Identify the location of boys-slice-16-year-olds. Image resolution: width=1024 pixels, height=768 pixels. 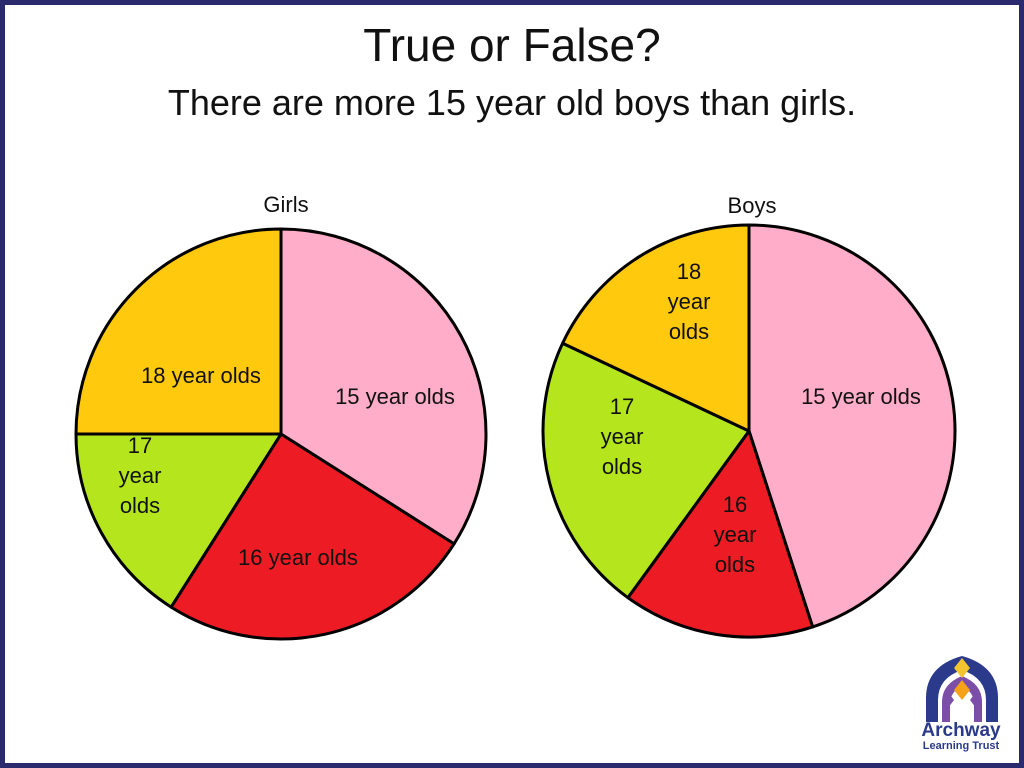
(720, 534).